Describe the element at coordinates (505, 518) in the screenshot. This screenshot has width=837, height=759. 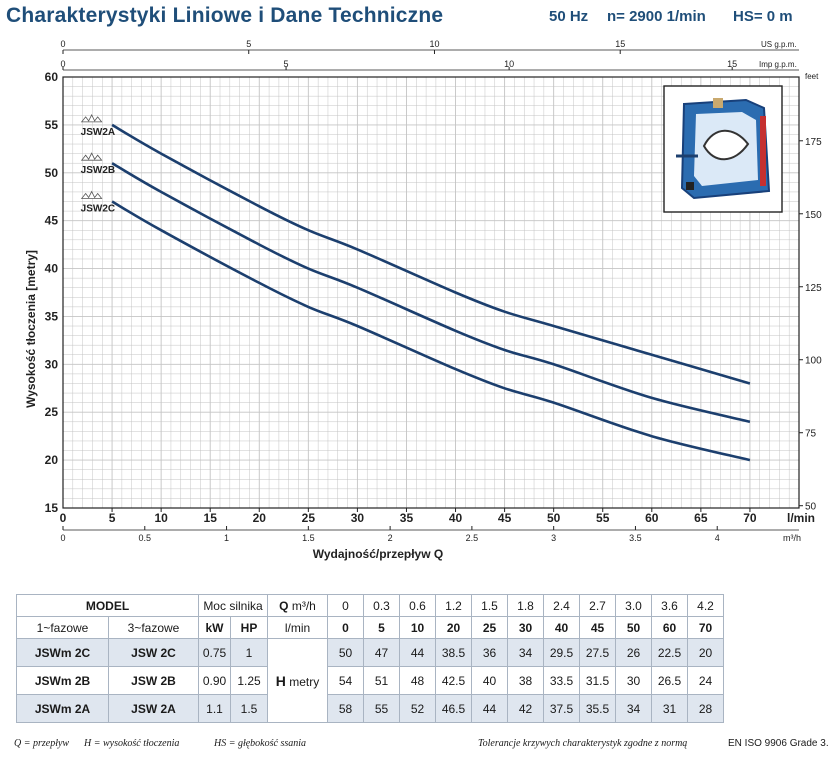
I see `x-tick-label: 45` at that location.